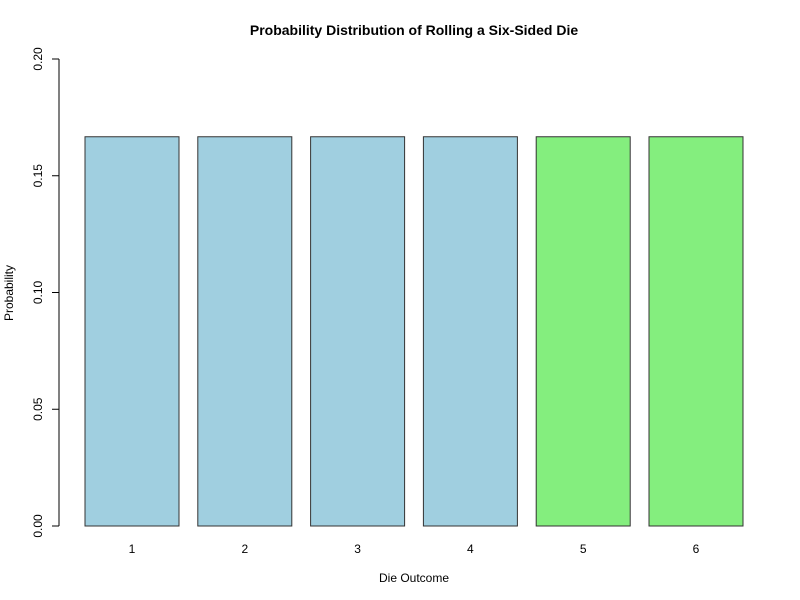 The image size is (800, 600). What do you see at coordinates (583, 549) in the screenshot?
I see `x-tick-label: 5` at bounding box center [583, 549].